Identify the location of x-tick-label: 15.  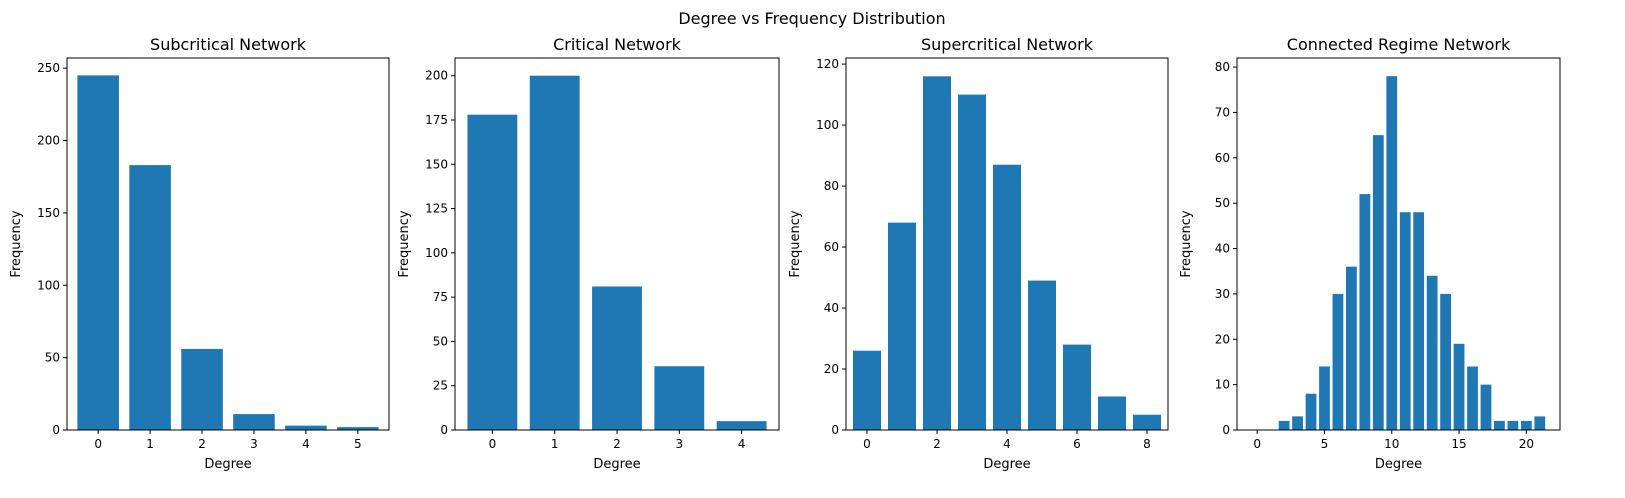
(1458, 444).